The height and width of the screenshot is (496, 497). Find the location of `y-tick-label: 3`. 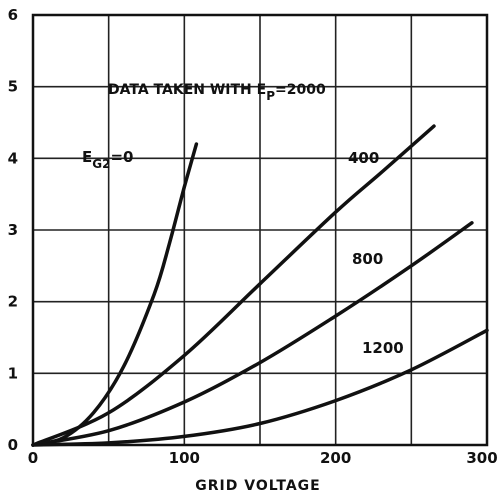

y-tick-label: 3 is located at coordinates (13, 230).